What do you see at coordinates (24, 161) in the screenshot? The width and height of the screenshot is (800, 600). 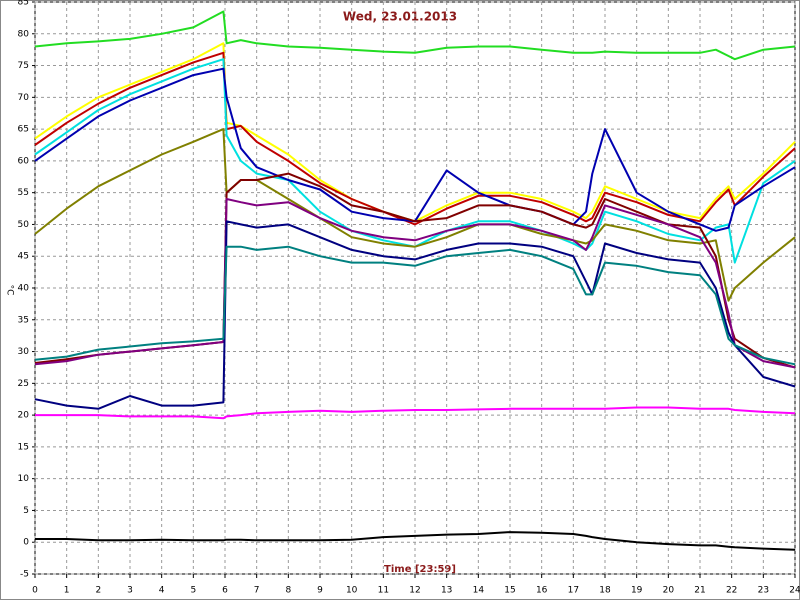 I see `y-tick-label: 60` at bounding box center [24, 161].